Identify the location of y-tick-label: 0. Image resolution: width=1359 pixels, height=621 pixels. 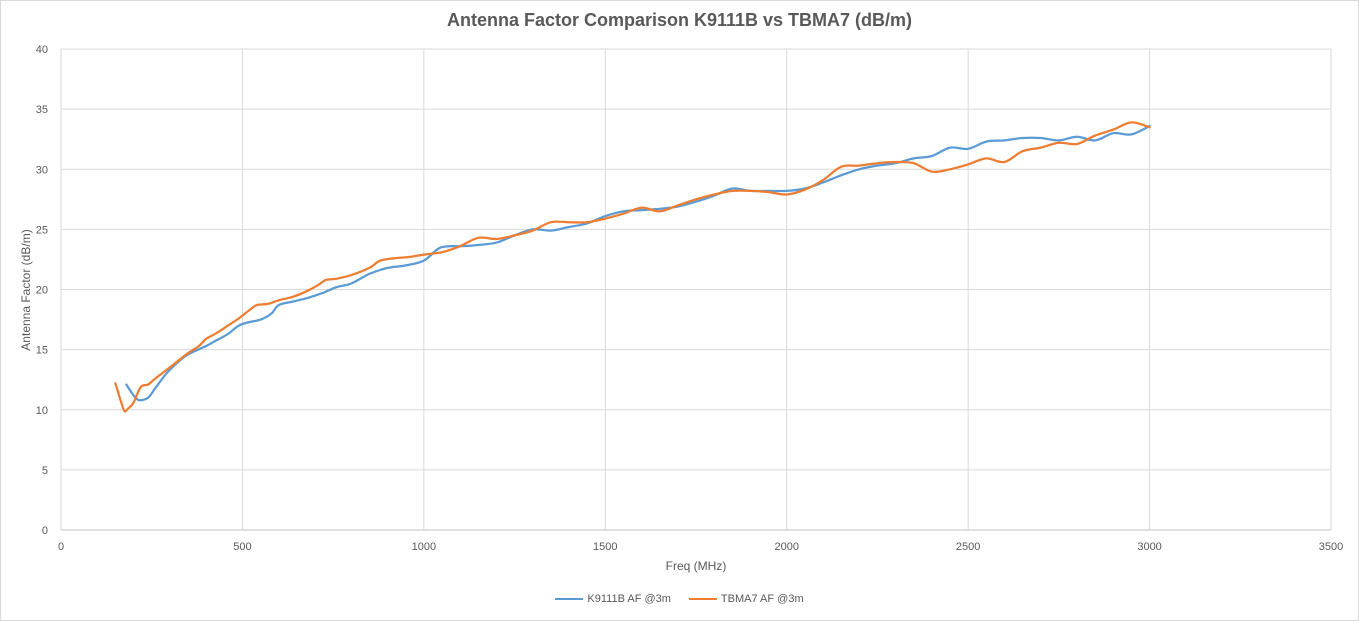
(45, 531).